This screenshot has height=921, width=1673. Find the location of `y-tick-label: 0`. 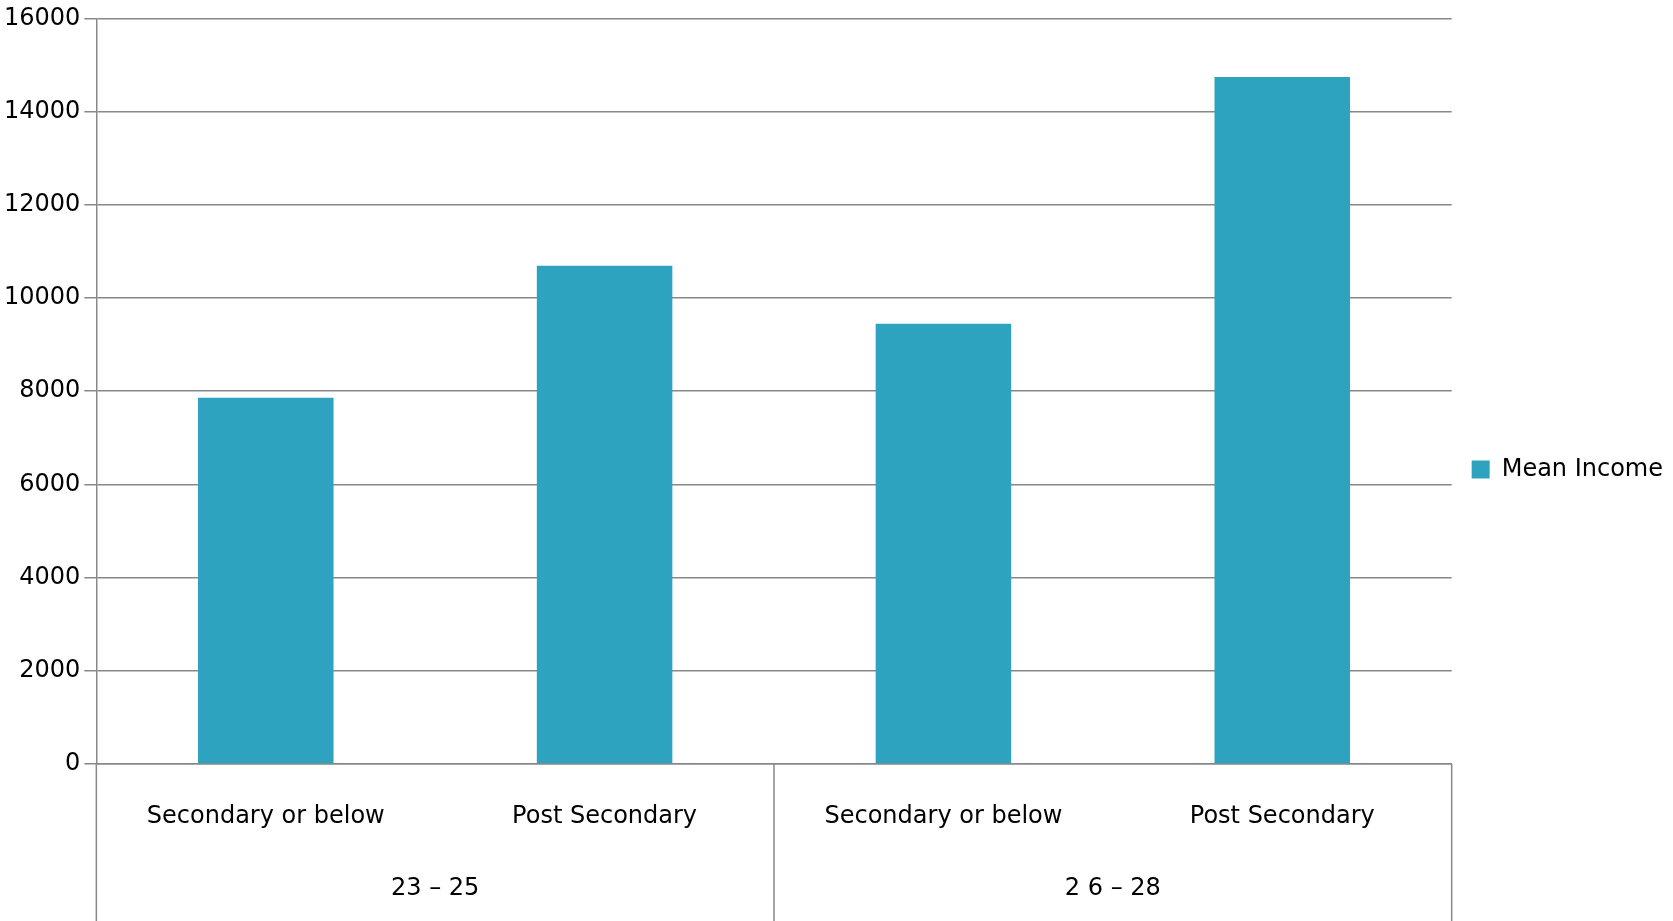

y-tick-label: 0 is located at coordinates (73, 762).